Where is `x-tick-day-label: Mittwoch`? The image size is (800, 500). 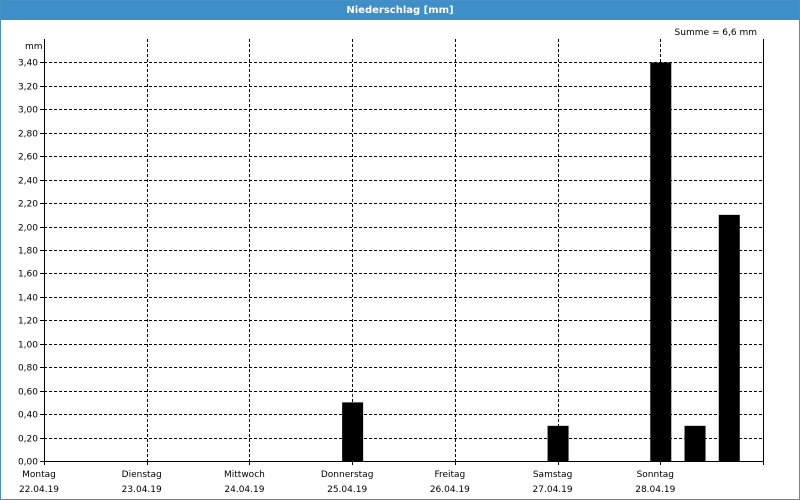
x-tick-day-label: Mittwoch is located at coordinates (244, 475).